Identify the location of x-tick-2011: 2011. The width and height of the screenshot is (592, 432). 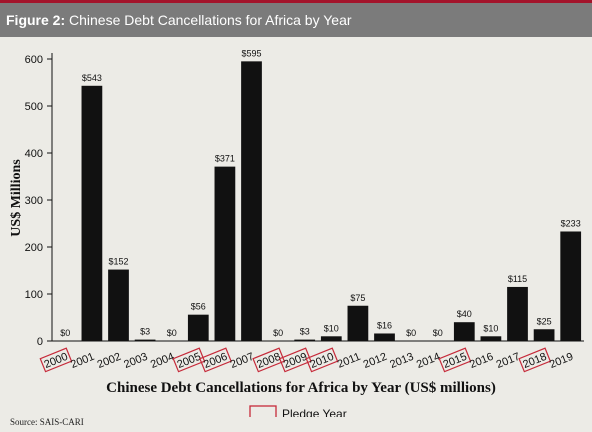
(349, 361).